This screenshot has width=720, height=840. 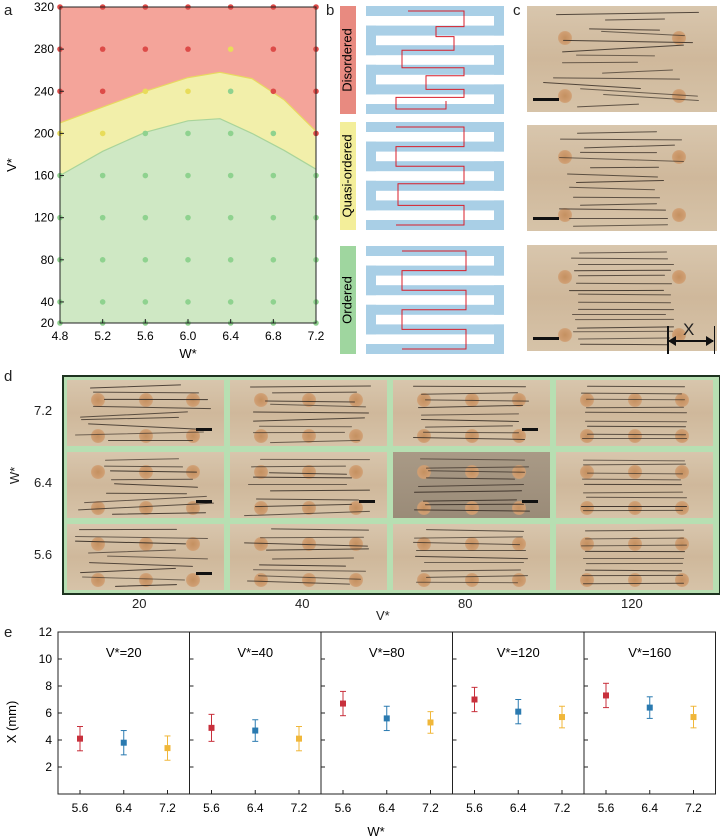 What do you see at coordinates (517, 10) in the screenshot?
I see `panel-letter-c: c` at bounding box center [517, 10].